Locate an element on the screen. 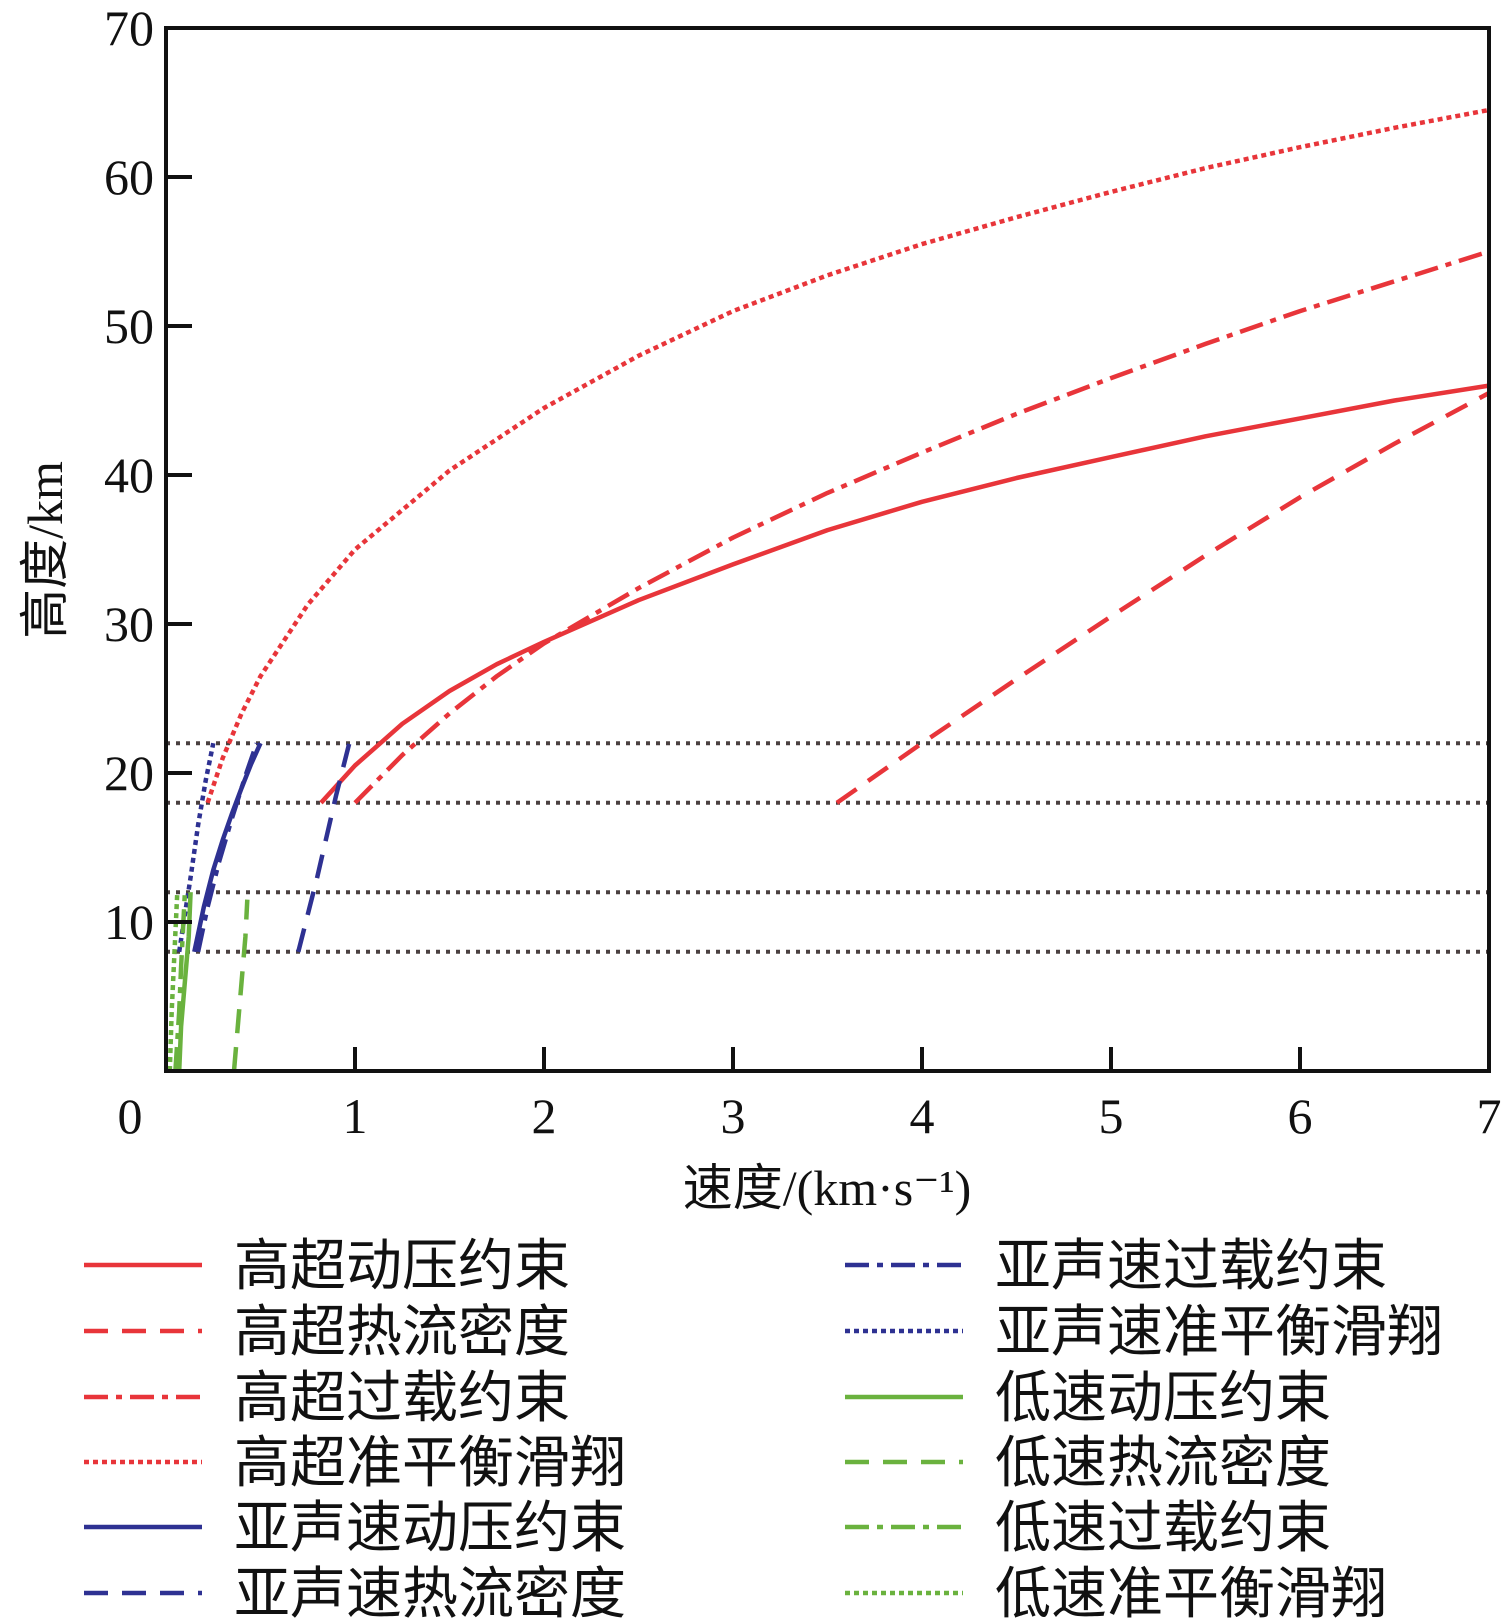 The height and width of the screenshot is (1623, 1505). legend-item: 低速动压约束 is located at coordinates (1088, 1399).